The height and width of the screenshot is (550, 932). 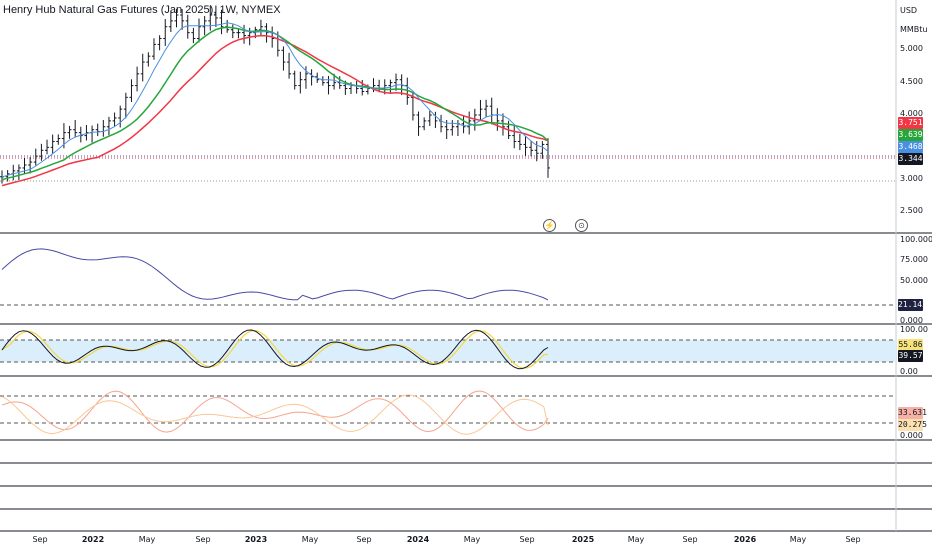 What do you see at coordinates (909, 10) in the screenshot?
I see `currency-label: USD` at bounding box center [909, 10].